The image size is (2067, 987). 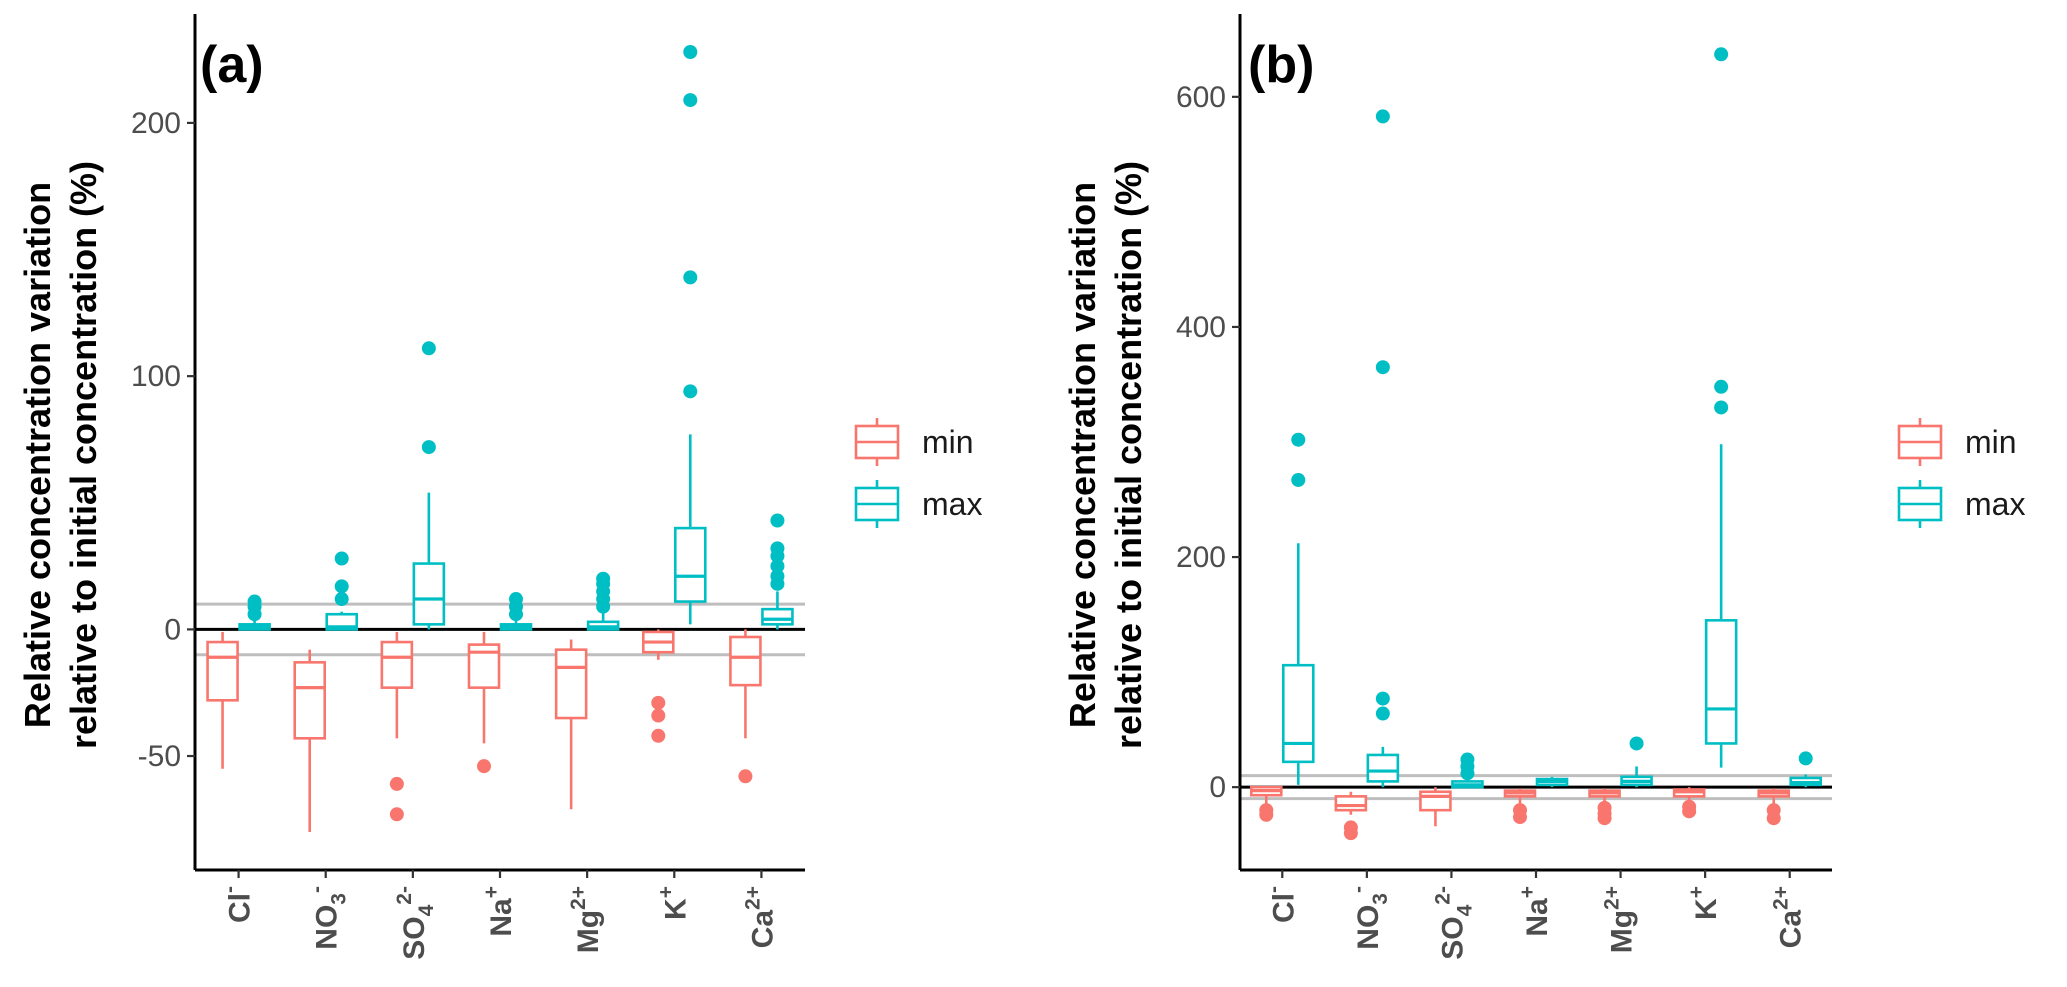 I want to click on panel-b-ytick-label-0: 0, so click(x=1217, y=787).